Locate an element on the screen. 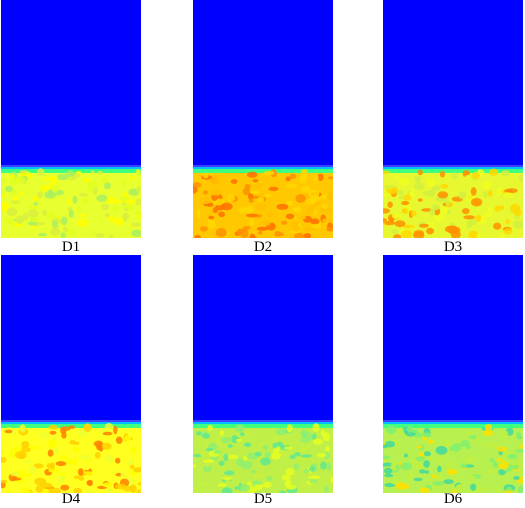  panel-label-d3: D3 is located at coordinates (453, 247).